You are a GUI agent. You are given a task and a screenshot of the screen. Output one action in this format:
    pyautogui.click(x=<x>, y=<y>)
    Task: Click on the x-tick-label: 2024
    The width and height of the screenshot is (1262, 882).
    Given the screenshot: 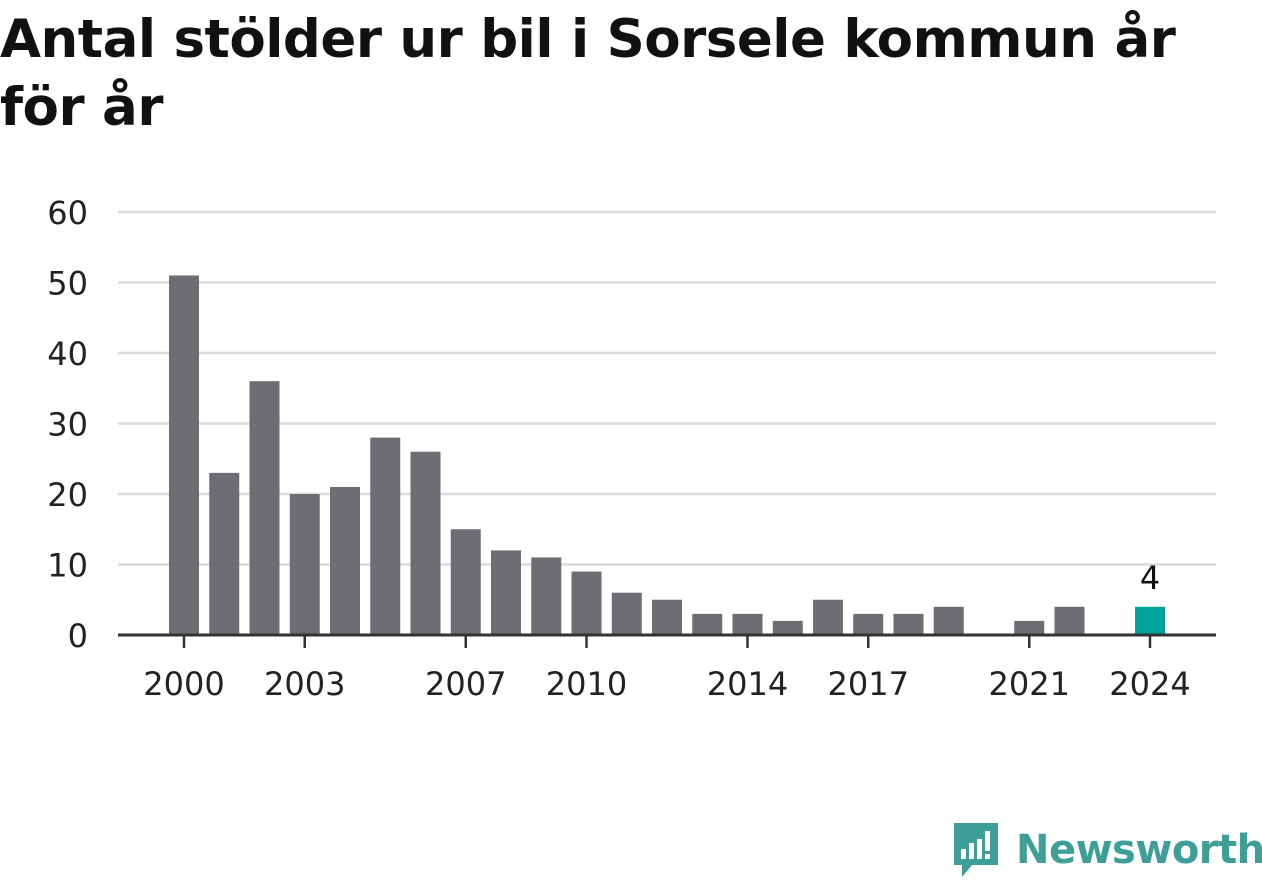 What is the action you would take?
    pyautogui.click(x=1149, y=684)
    